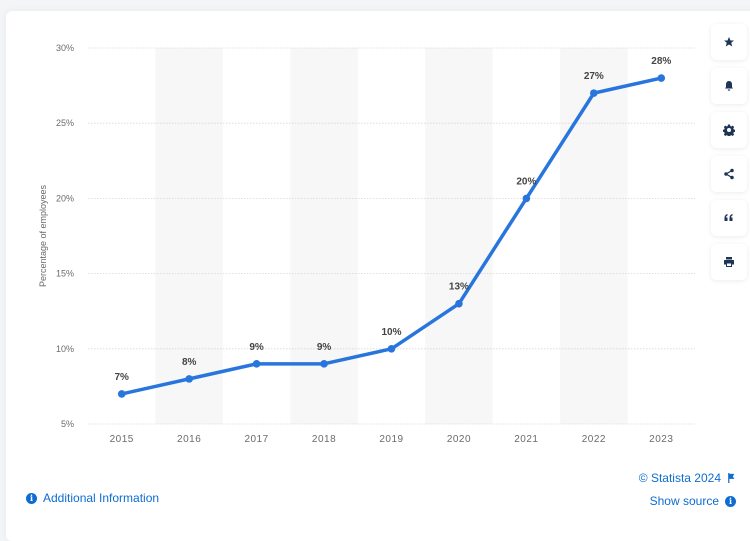 This screenshot has height=541, width=750. I want to click on favorite-button, so click(729, 42).